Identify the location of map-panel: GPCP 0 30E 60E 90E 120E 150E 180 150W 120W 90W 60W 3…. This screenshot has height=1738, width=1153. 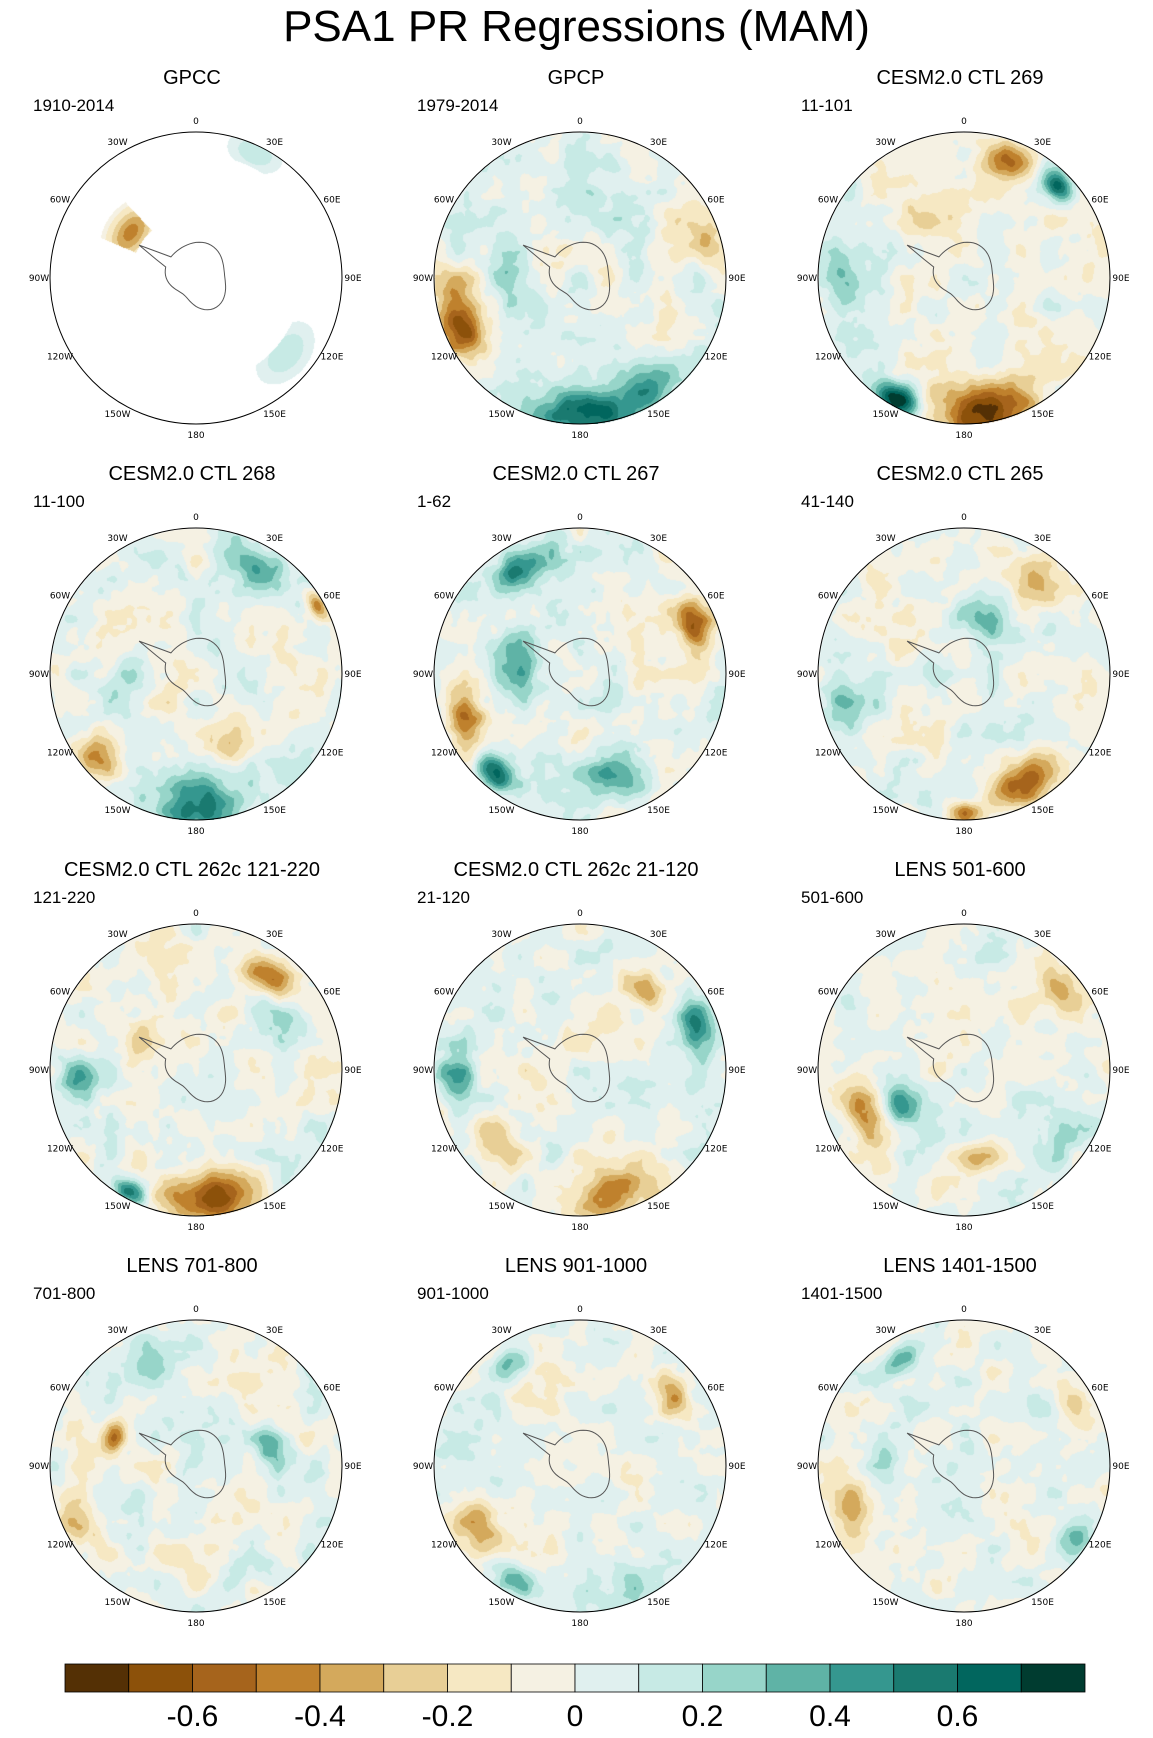
(576, 264).